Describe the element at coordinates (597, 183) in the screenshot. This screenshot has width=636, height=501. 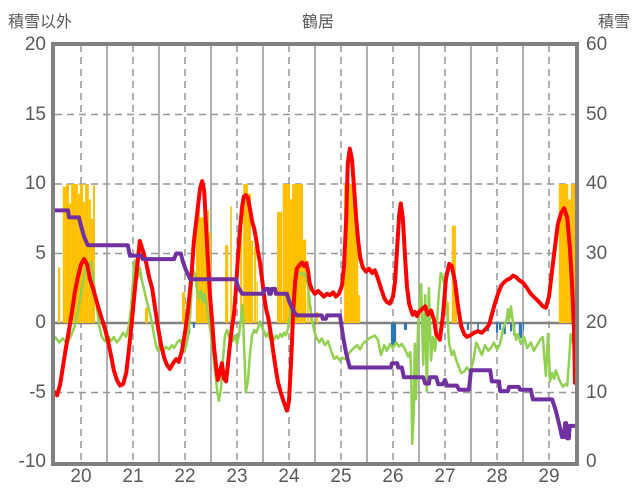
I see `right-axis-tick-label: 40` at that location.